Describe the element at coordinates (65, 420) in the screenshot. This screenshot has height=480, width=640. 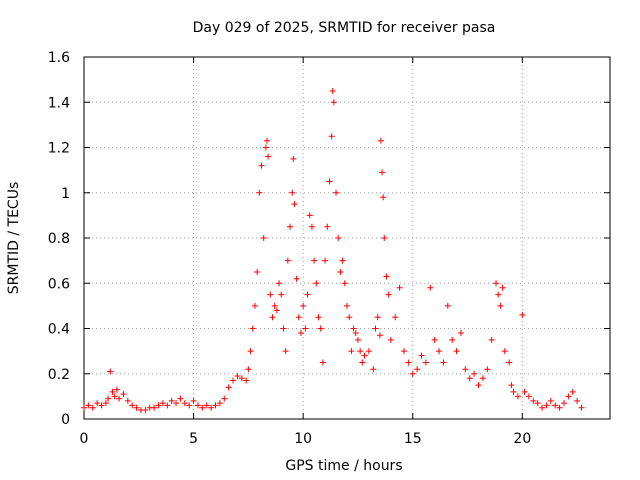
I see `y-tick-label: 0` at that location.